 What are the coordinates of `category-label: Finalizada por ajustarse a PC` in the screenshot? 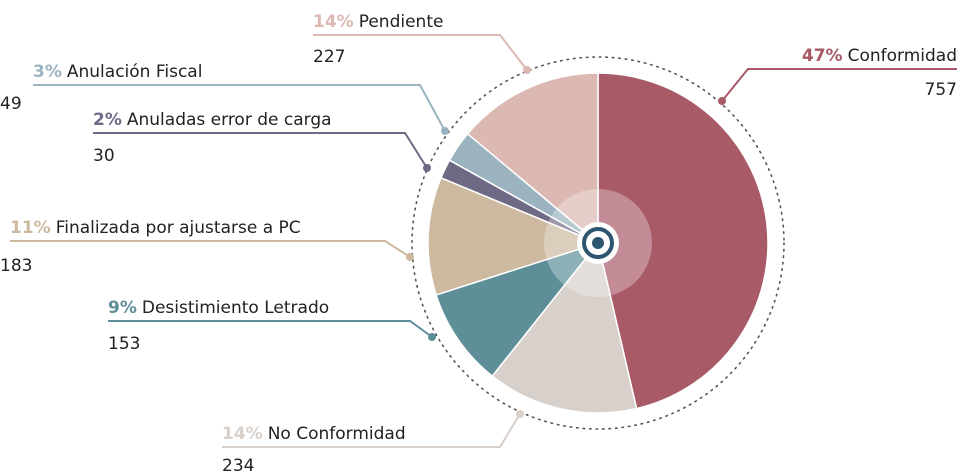 It's located at (178, 228).